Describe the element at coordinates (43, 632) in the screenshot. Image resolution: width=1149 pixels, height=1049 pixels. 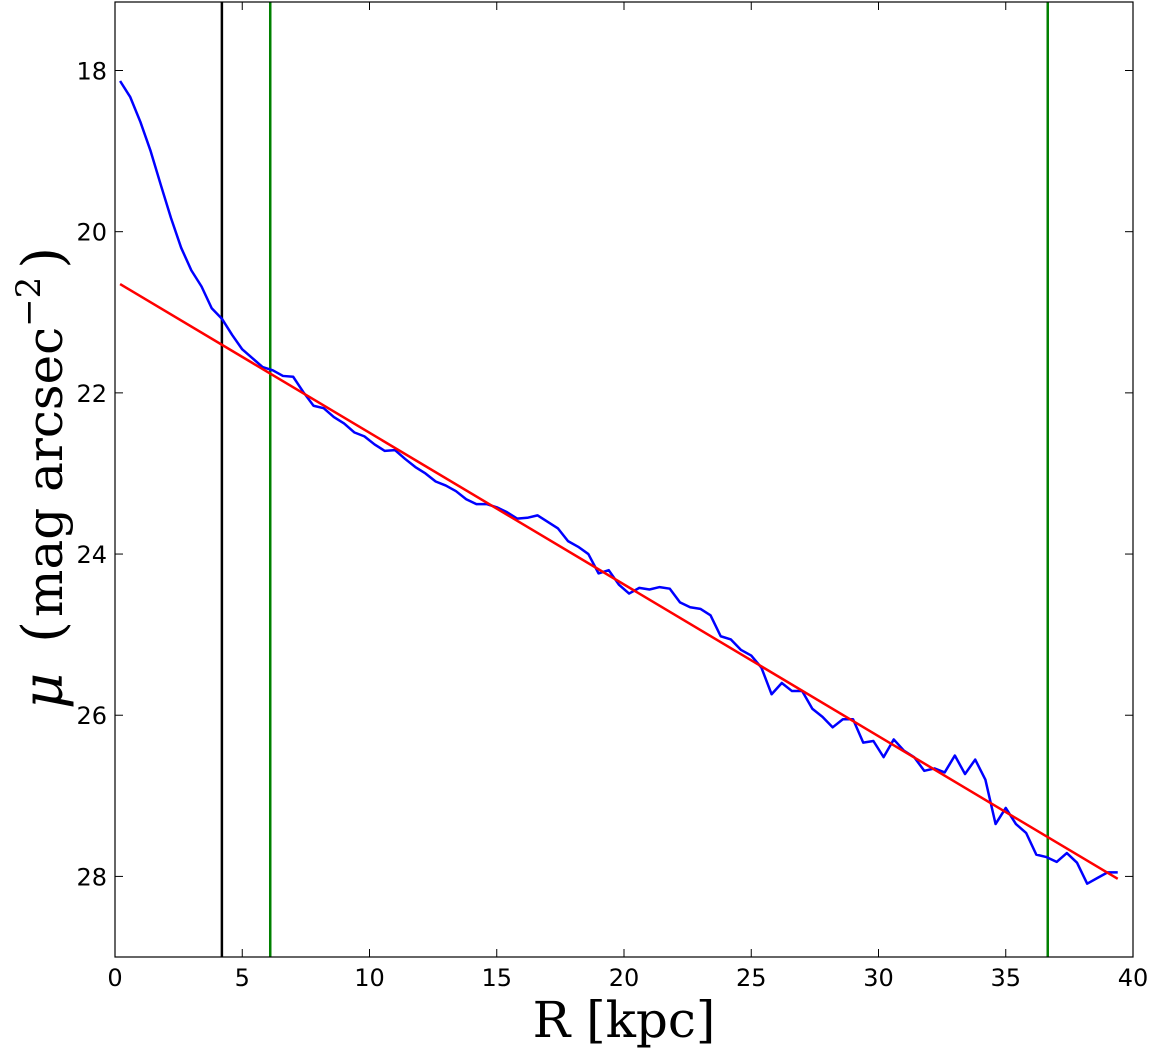
I see `y-axis-label-open: (` at that location.